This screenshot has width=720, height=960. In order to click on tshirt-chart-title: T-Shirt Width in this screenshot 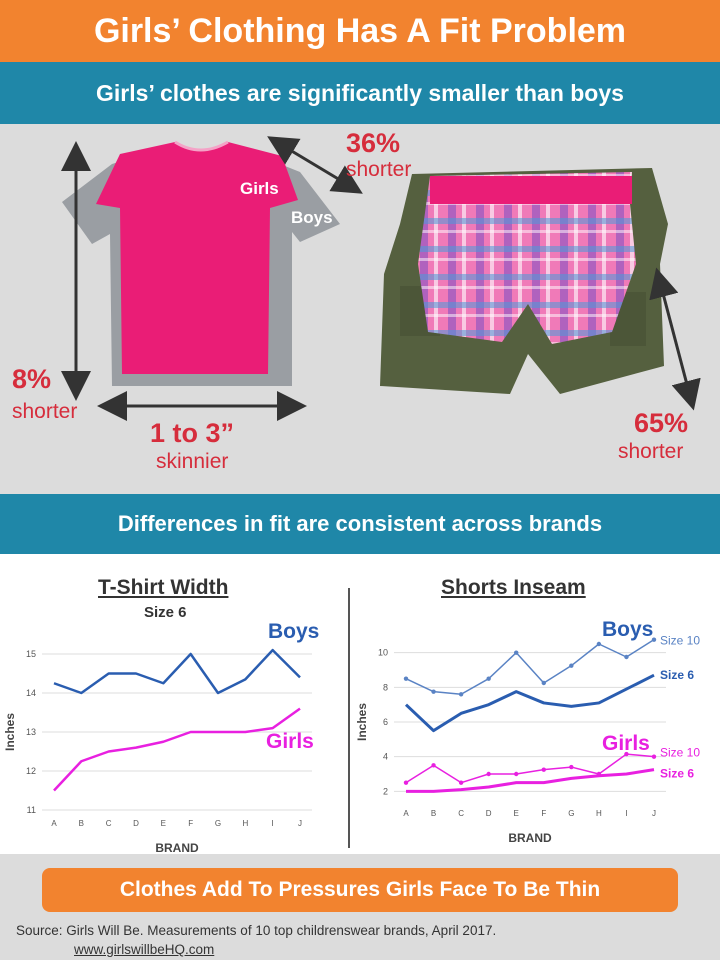, I will do `click(163, 587)`.